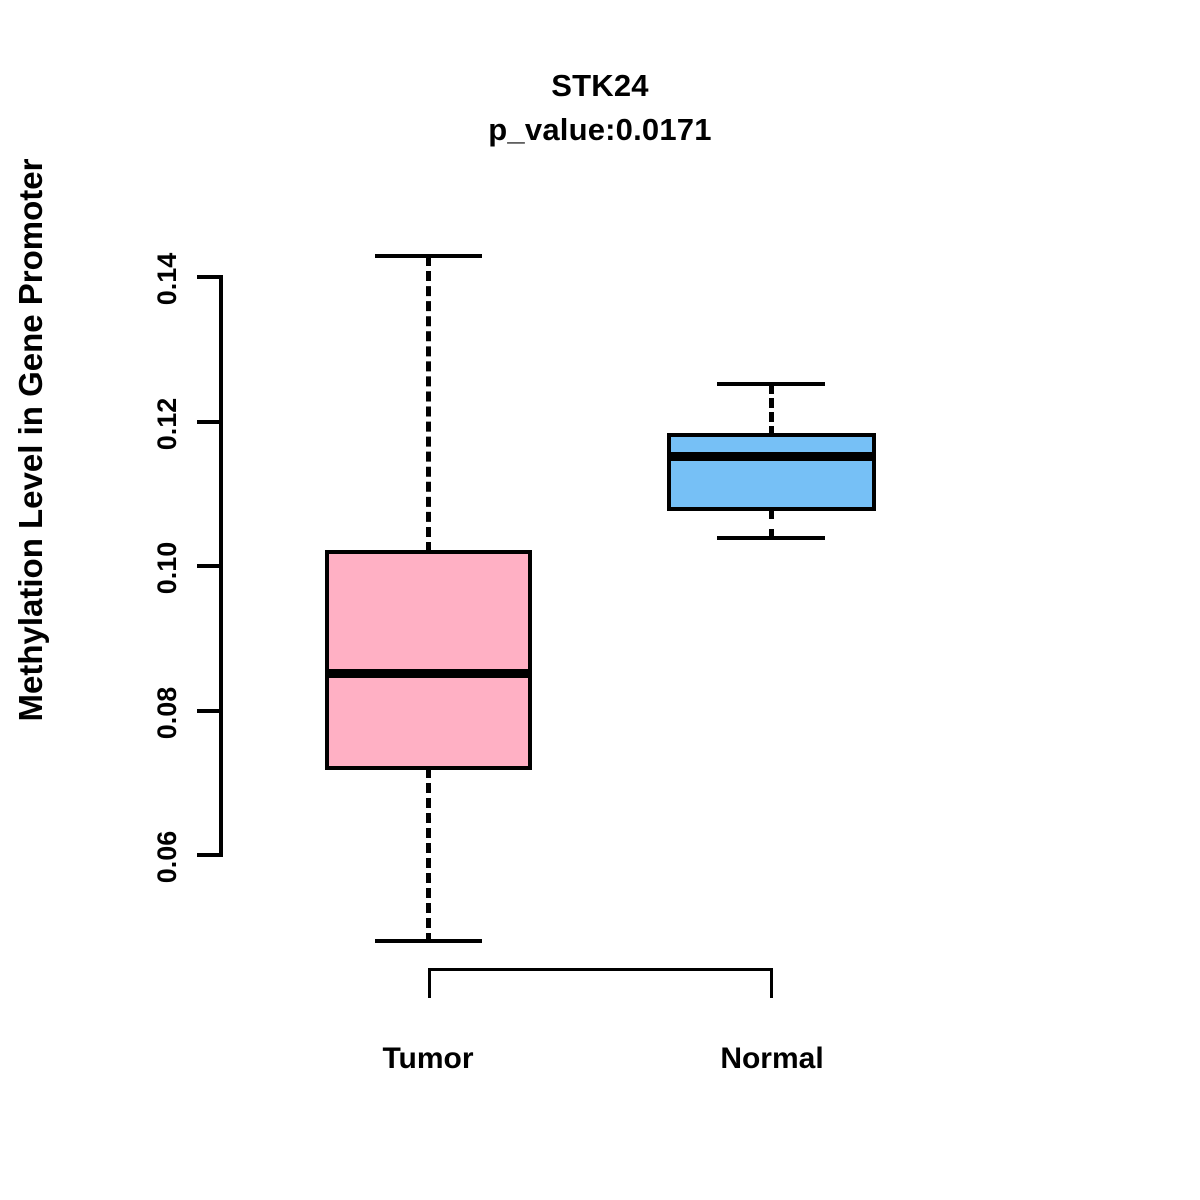  Describe the element at coordinates (428, 673) in the screenshot. I see `tumor-median-line` at that location.